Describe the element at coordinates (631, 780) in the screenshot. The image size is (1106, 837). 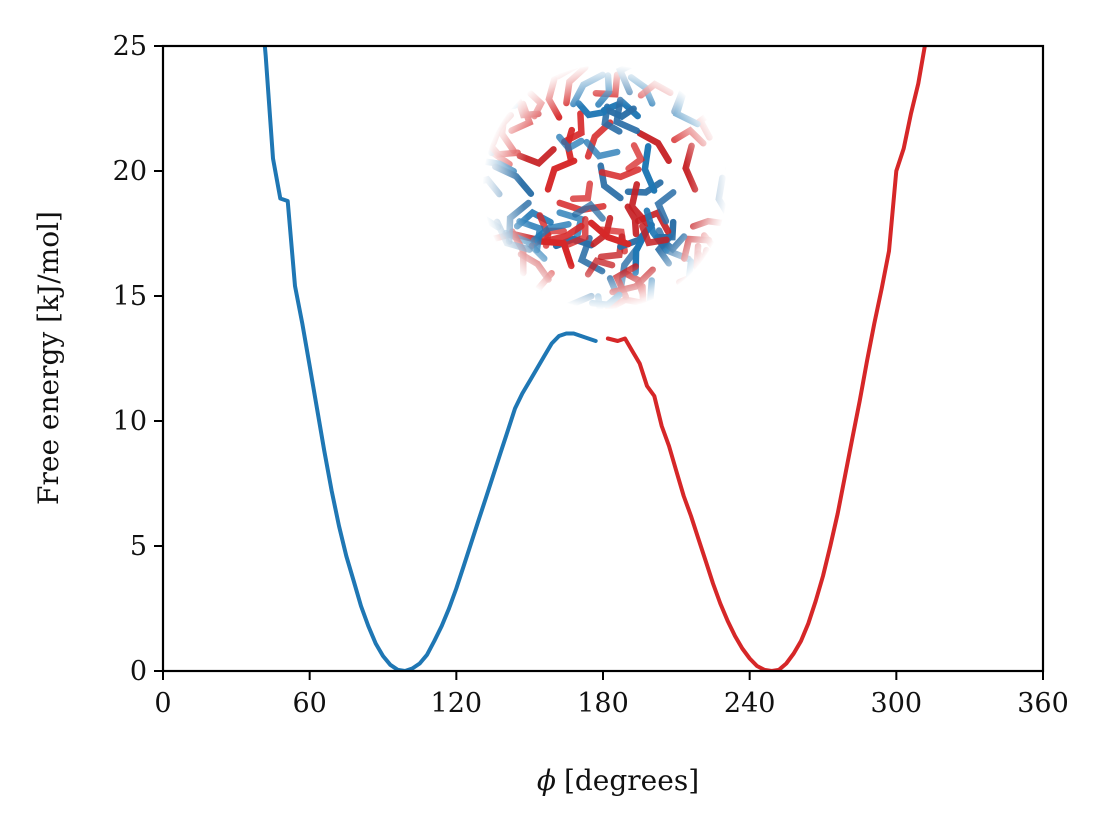
I see `x-axis-unit: [degrees]` at that location.